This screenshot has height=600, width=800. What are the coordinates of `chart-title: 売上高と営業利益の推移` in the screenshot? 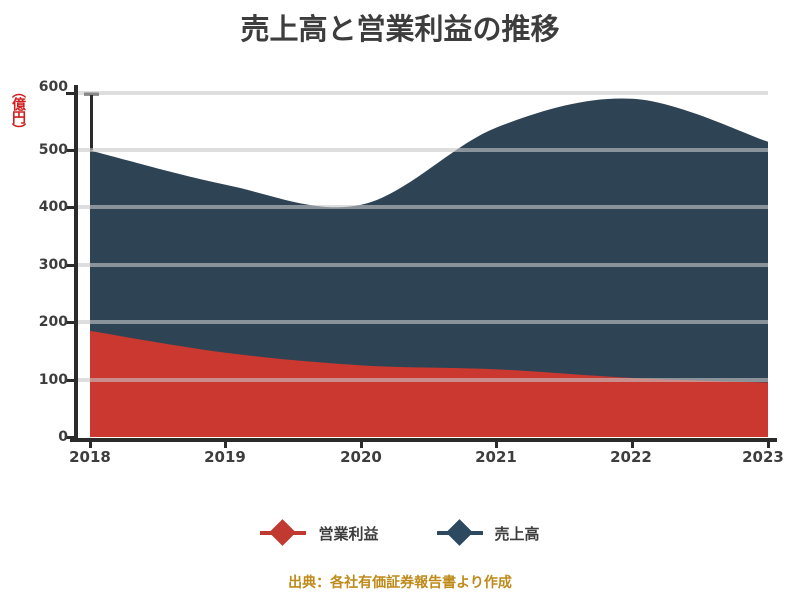 It's located at (400, 29).